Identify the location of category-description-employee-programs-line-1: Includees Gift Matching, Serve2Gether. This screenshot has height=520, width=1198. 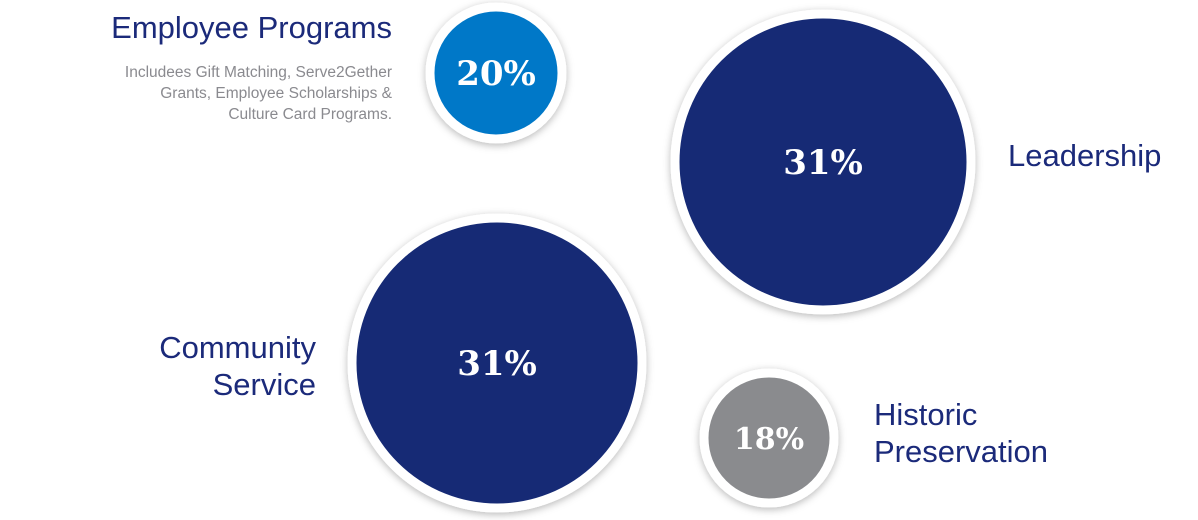
(258, 72).